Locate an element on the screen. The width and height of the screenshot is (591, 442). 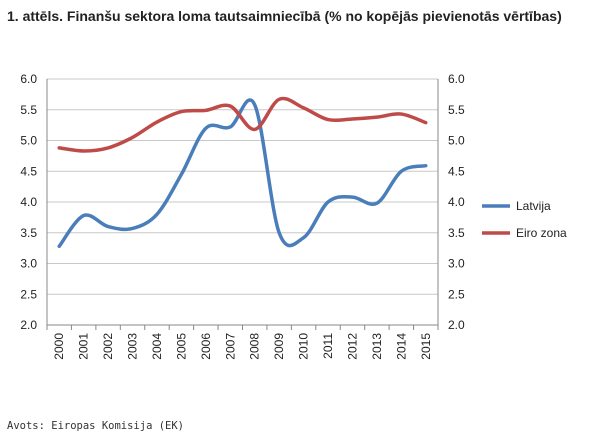
x-tick-label: 2003 is located at coordinates (133, 346).